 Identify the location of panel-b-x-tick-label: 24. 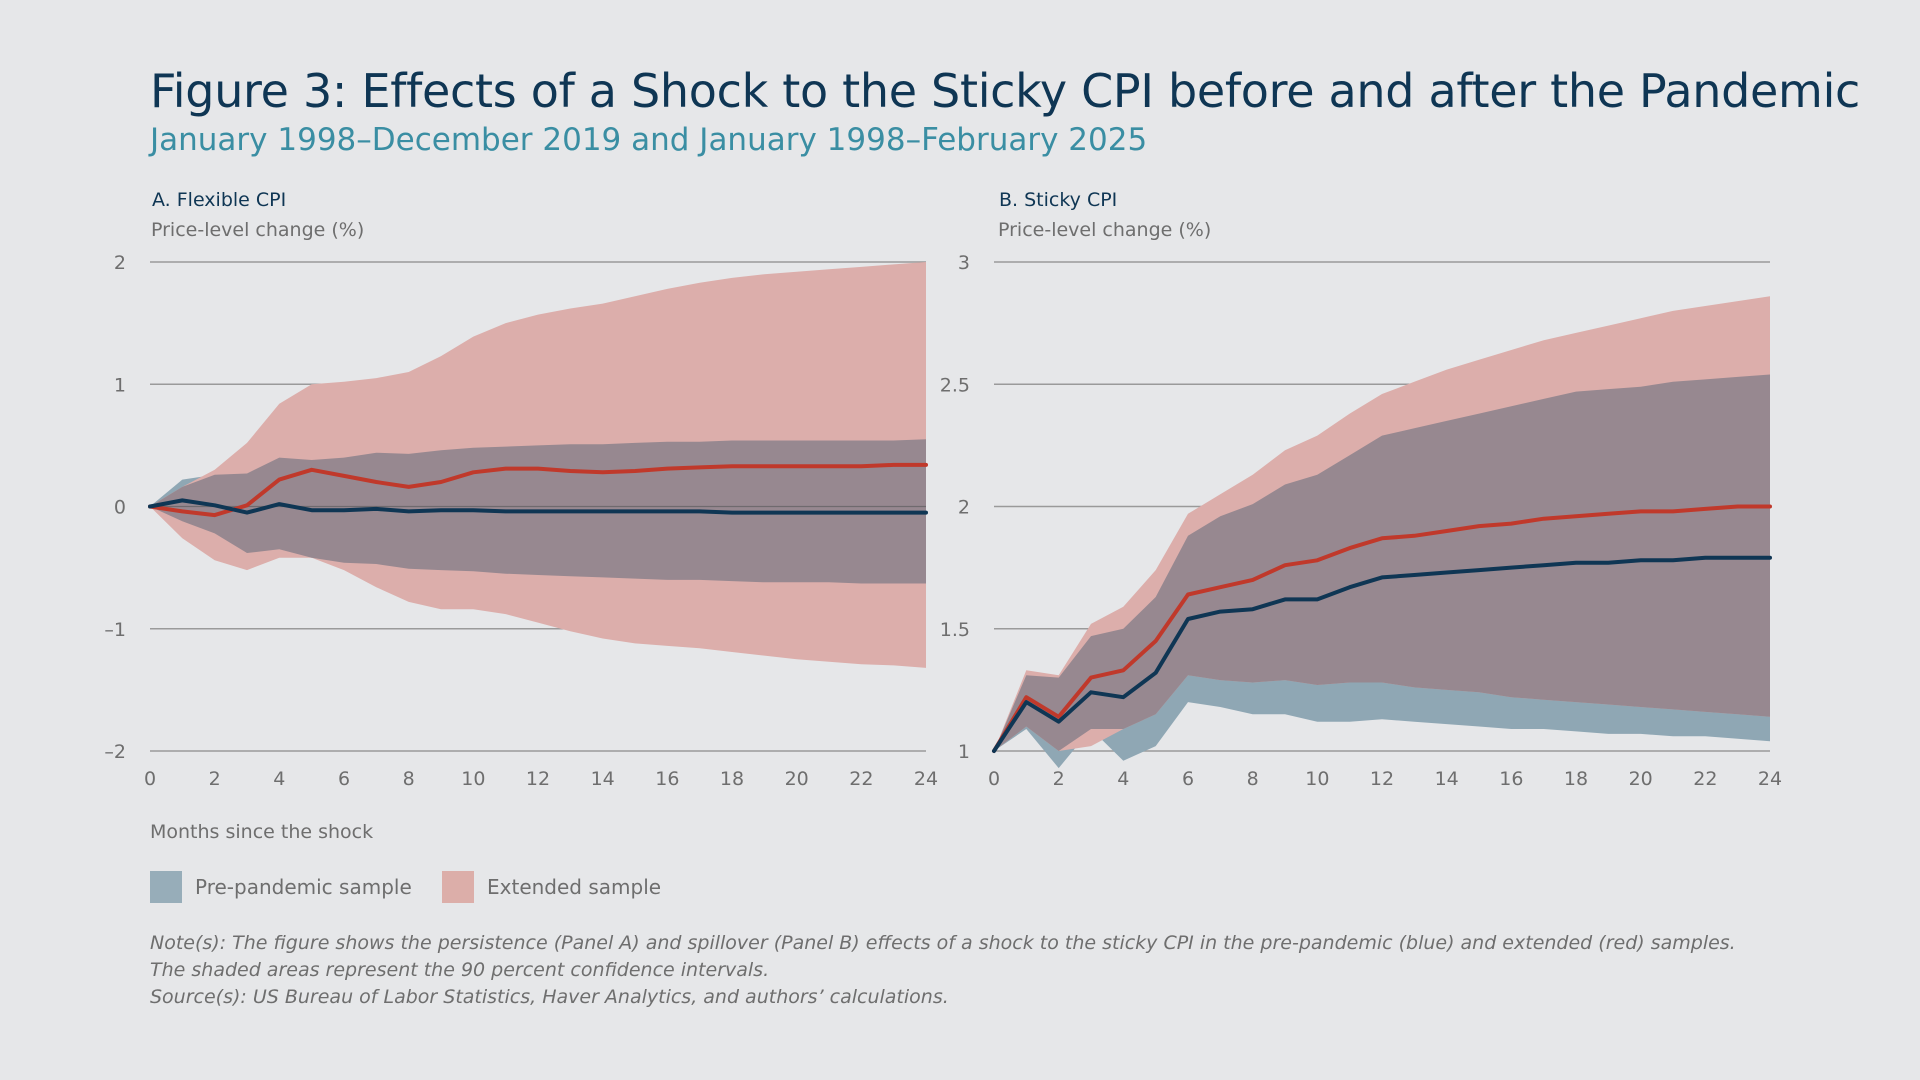
(1770, 779).